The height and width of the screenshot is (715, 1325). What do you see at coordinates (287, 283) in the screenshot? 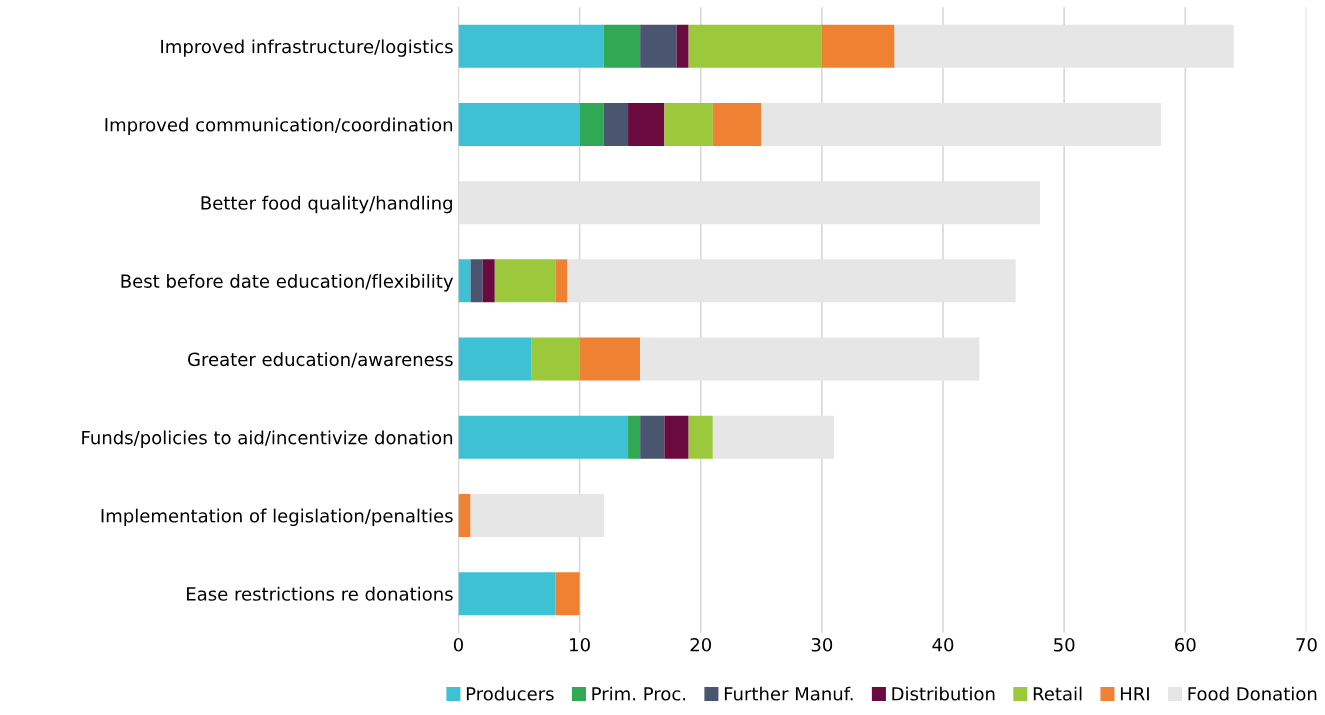
I see `y-tick-label: Best before date education/flexibility` at bounding box center [287, 283].